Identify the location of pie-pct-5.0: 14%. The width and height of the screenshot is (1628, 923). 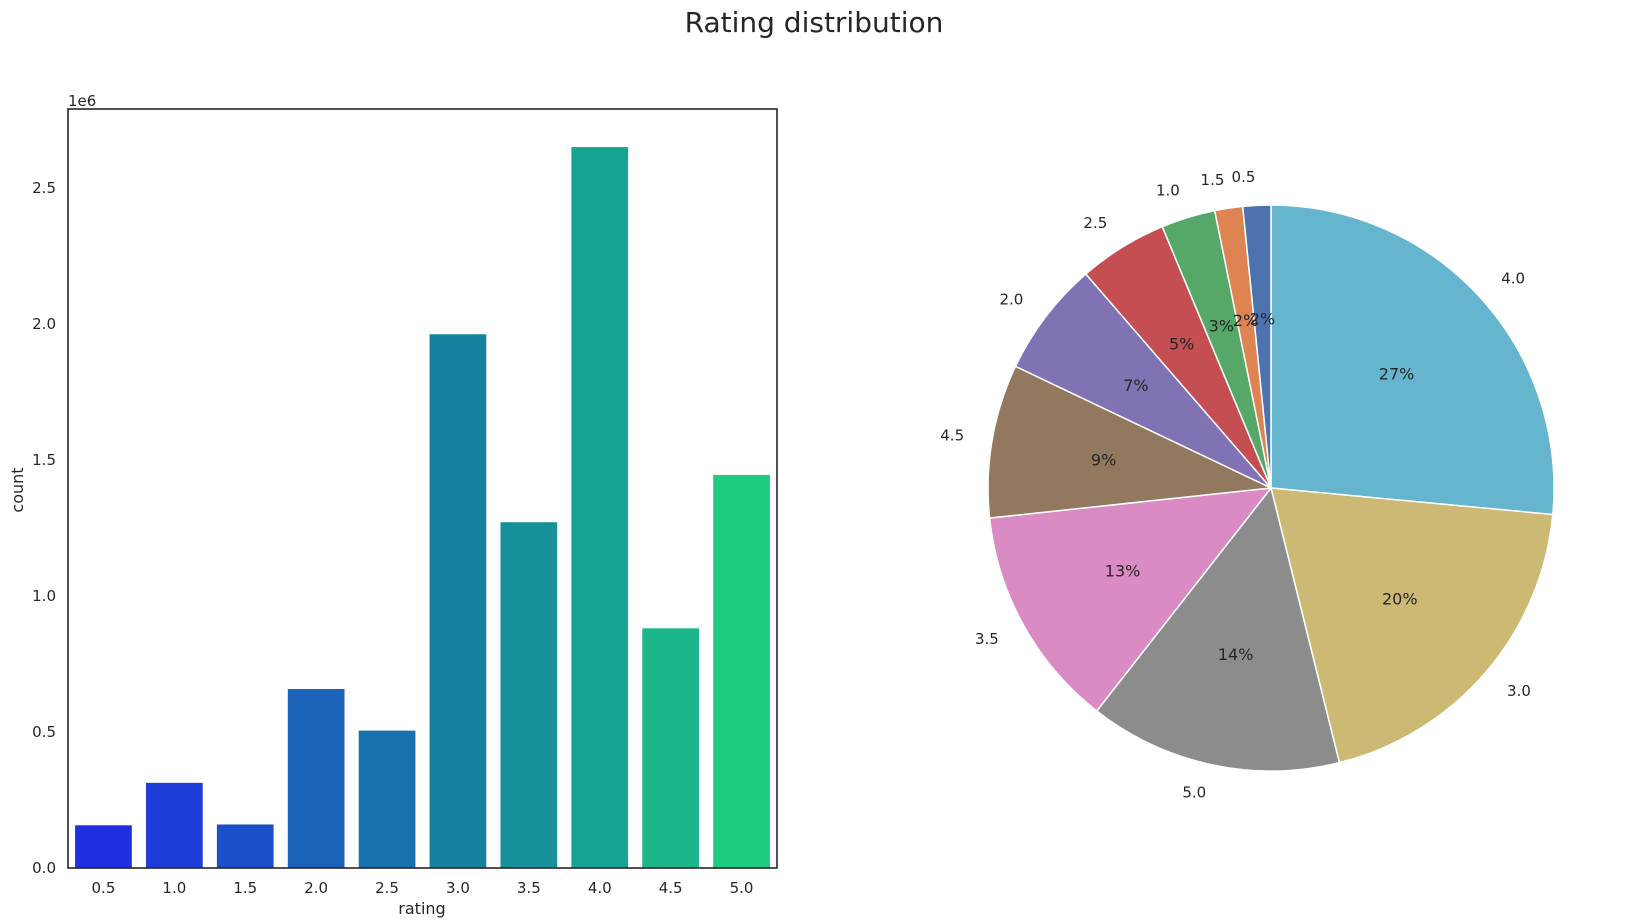
(1236, 654).